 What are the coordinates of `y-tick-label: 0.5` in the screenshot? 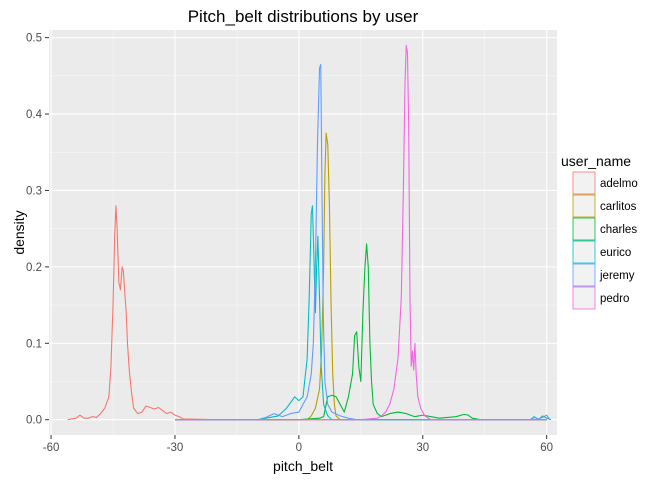 It's located at (34, 39).